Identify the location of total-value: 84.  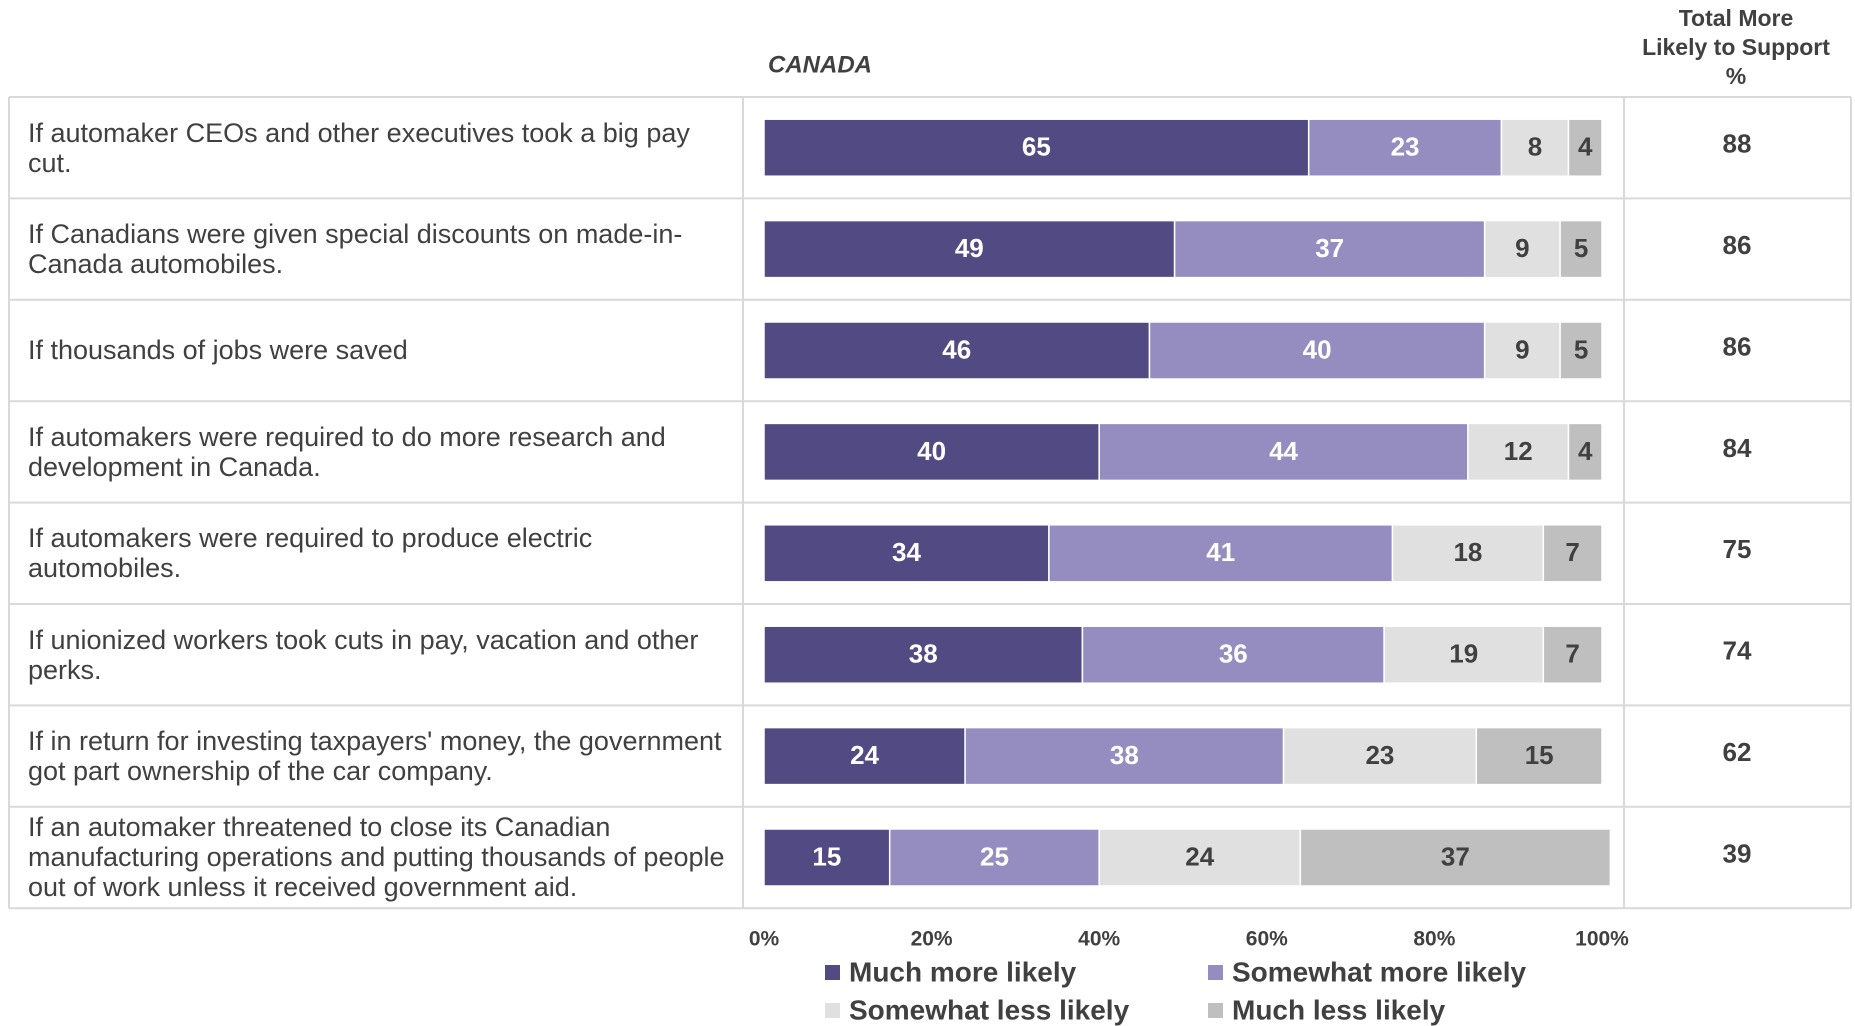
(1737, 448).